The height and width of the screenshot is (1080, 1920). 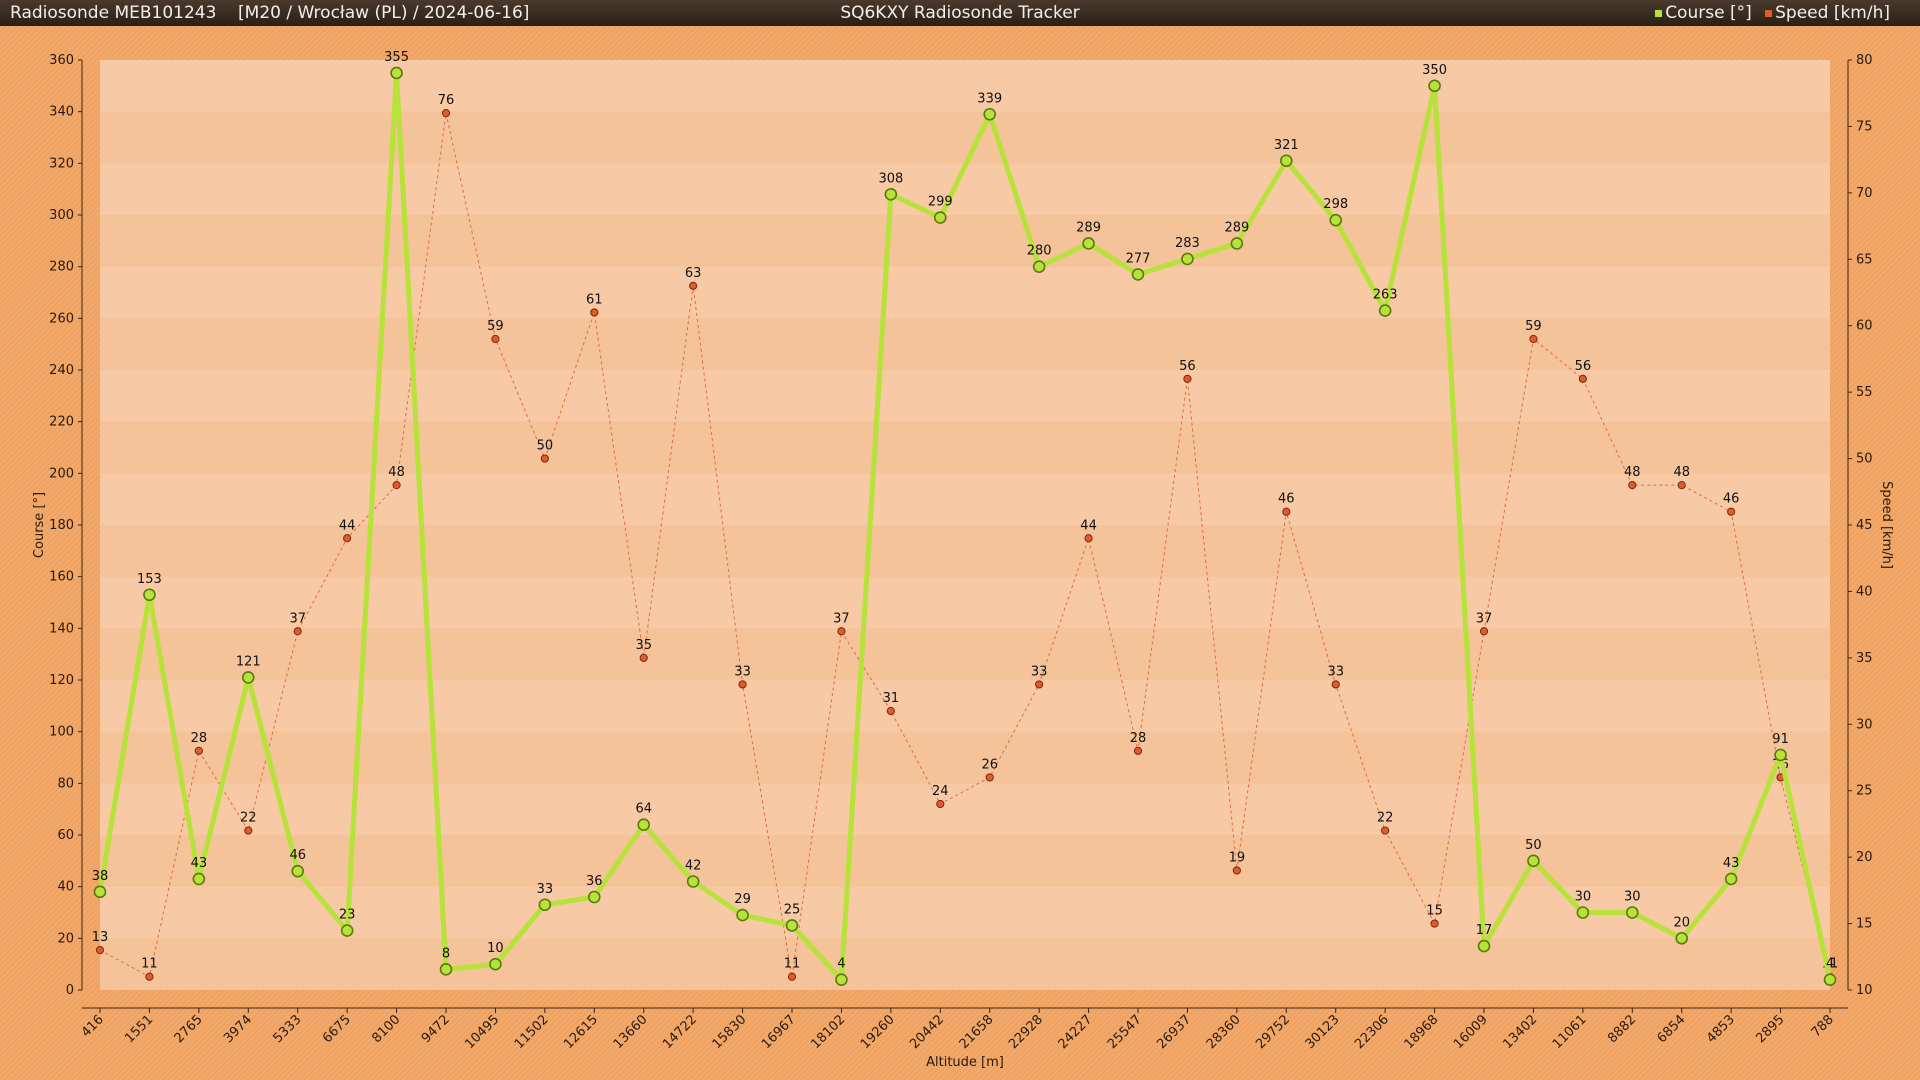 I want to click on course-data-label: 8, so click(x=446, y=953).